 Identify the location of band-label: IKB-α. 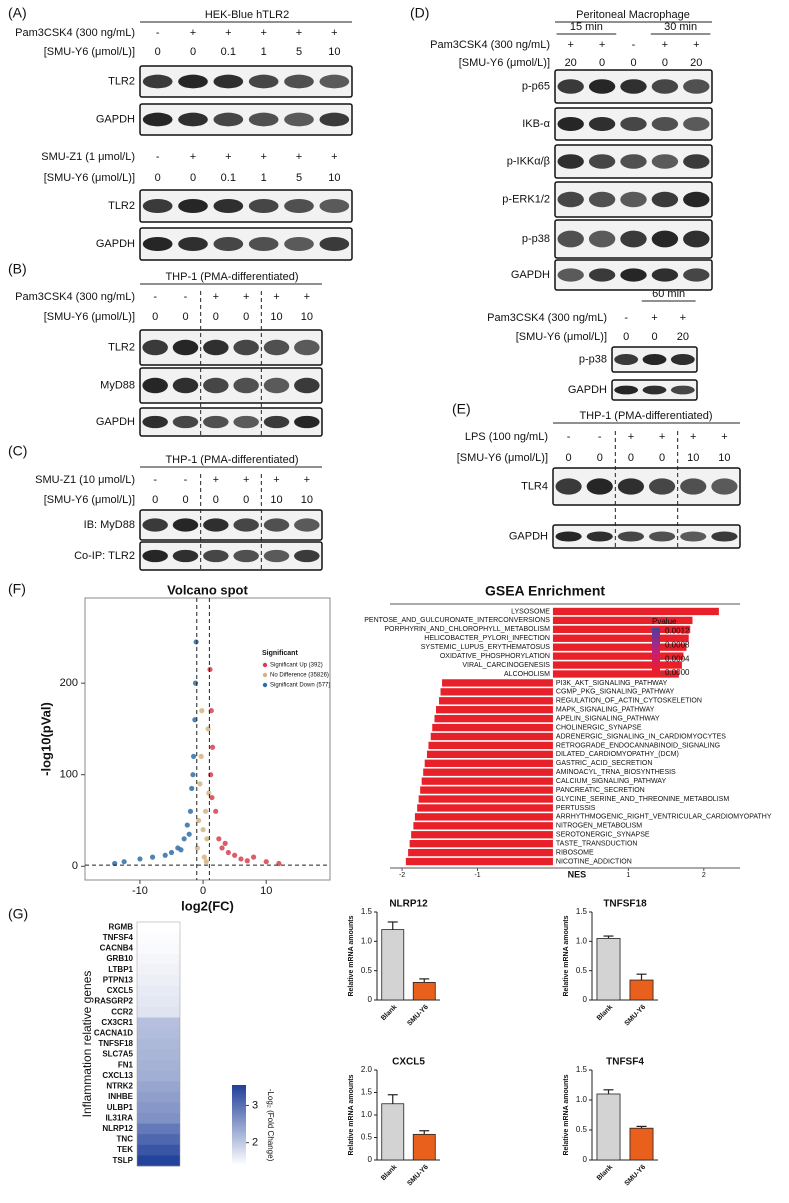
(536, 124).